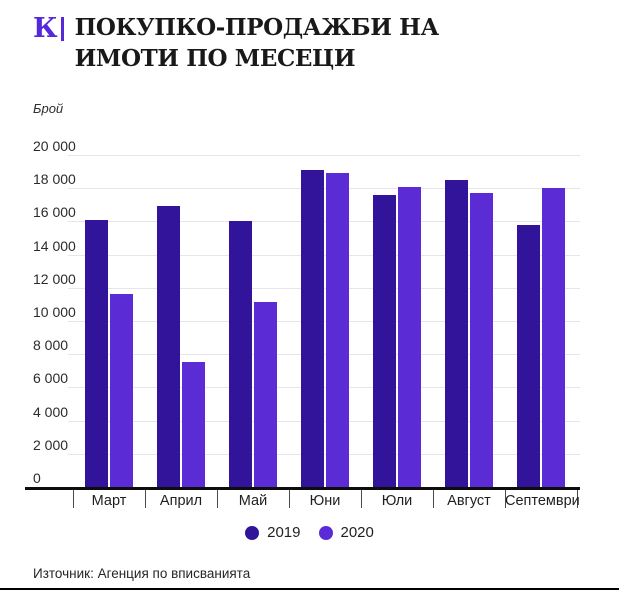  Describe the element at coordinates (54, 179) in the screenshot. I see `y-tick-label: 18 000` at that location.